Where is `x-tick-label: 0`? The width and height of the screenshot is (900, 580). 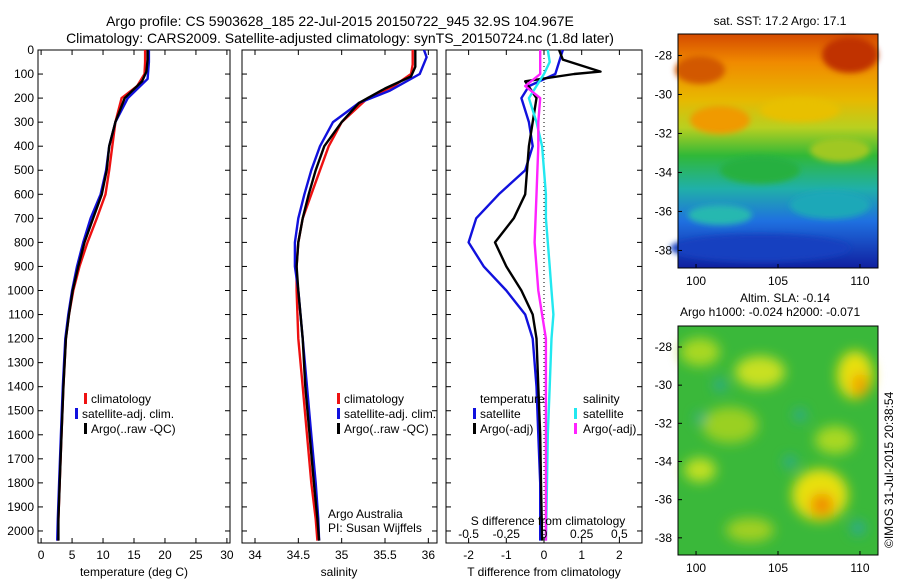 x-tick-label: 0 is located at coordinates (41, 555).